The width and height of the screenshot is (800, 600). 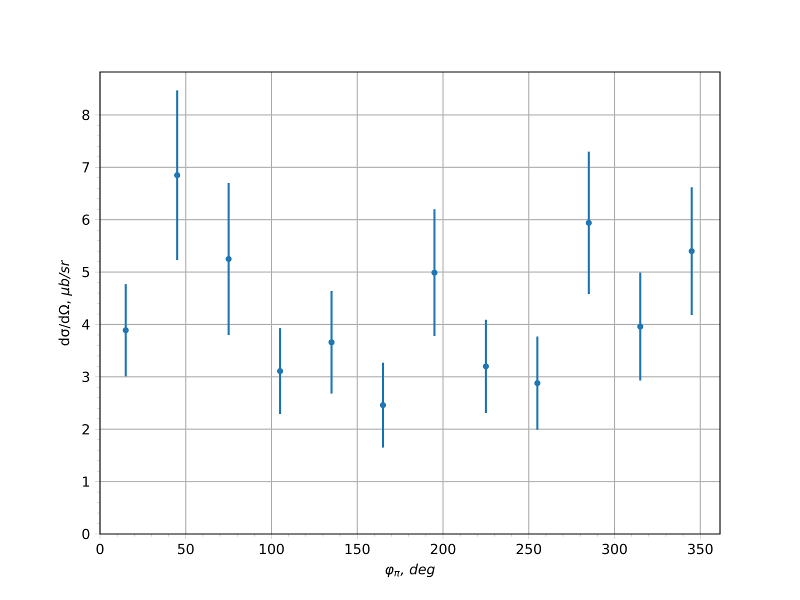 What do you see at coordinates (86, 219) in the screenshot?
I see `y-tick-label: 6` at bounding box center [86, 219].